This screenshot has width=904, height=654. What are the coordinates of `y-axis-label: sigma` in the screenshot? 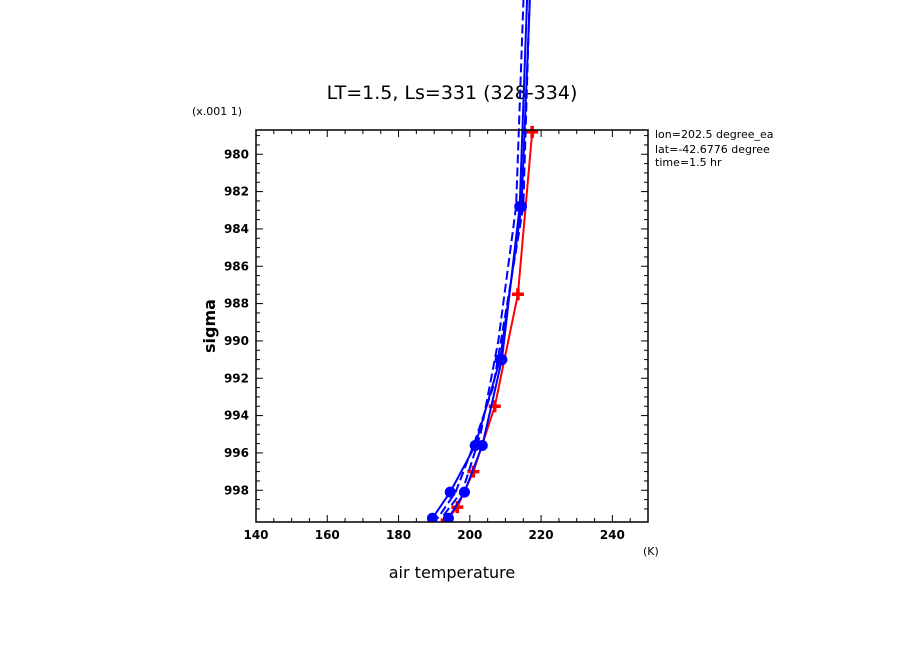 It's located at (209, 326).